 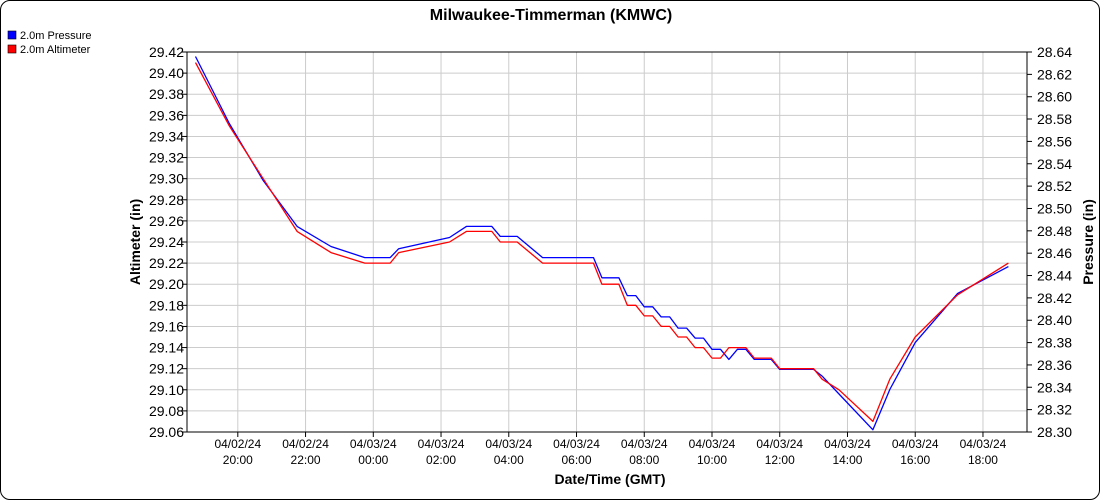 I want to click on right-tick-label: 28.46, so click(x=1054, y=253).